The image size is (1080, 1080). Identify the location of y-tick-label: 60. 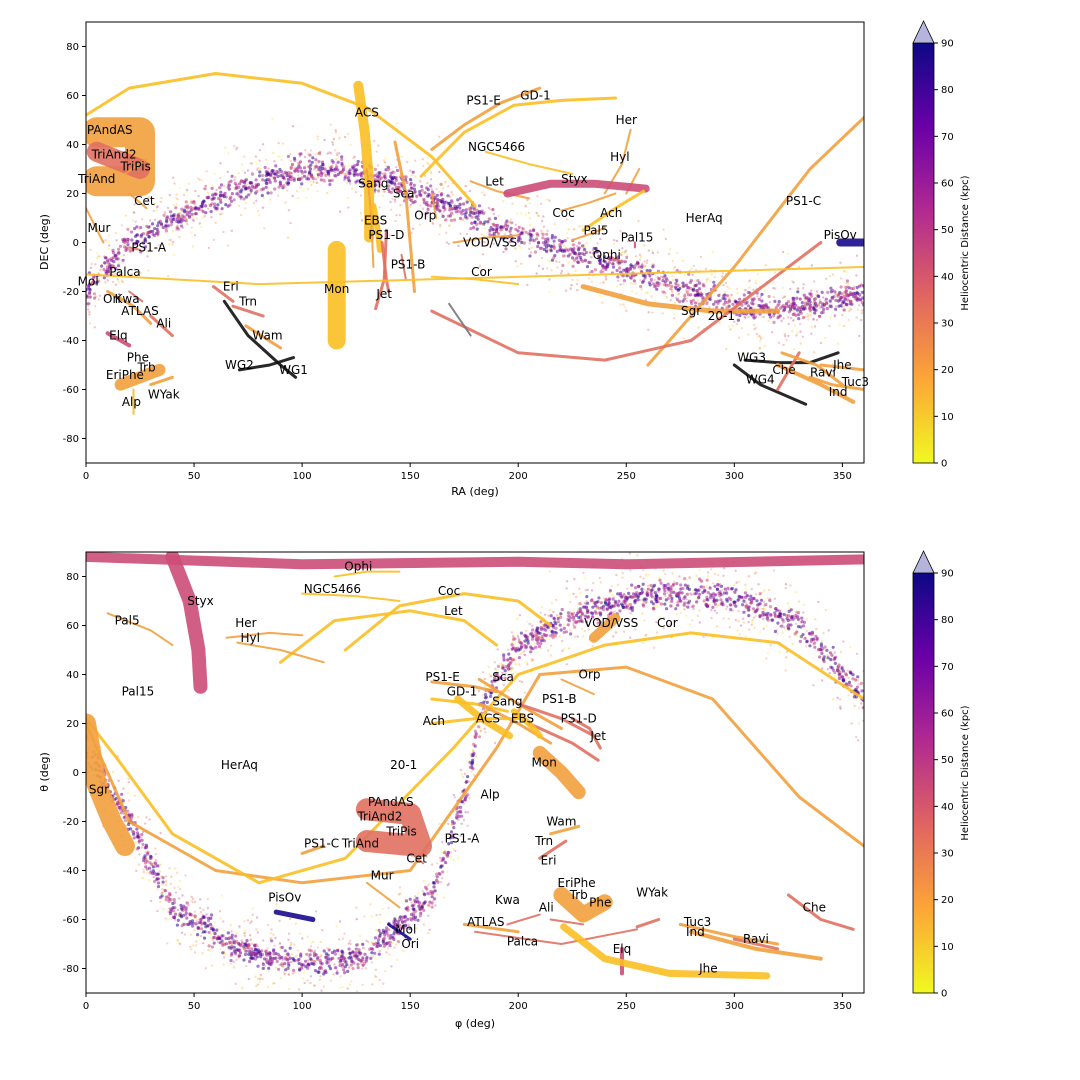
(72, 96).